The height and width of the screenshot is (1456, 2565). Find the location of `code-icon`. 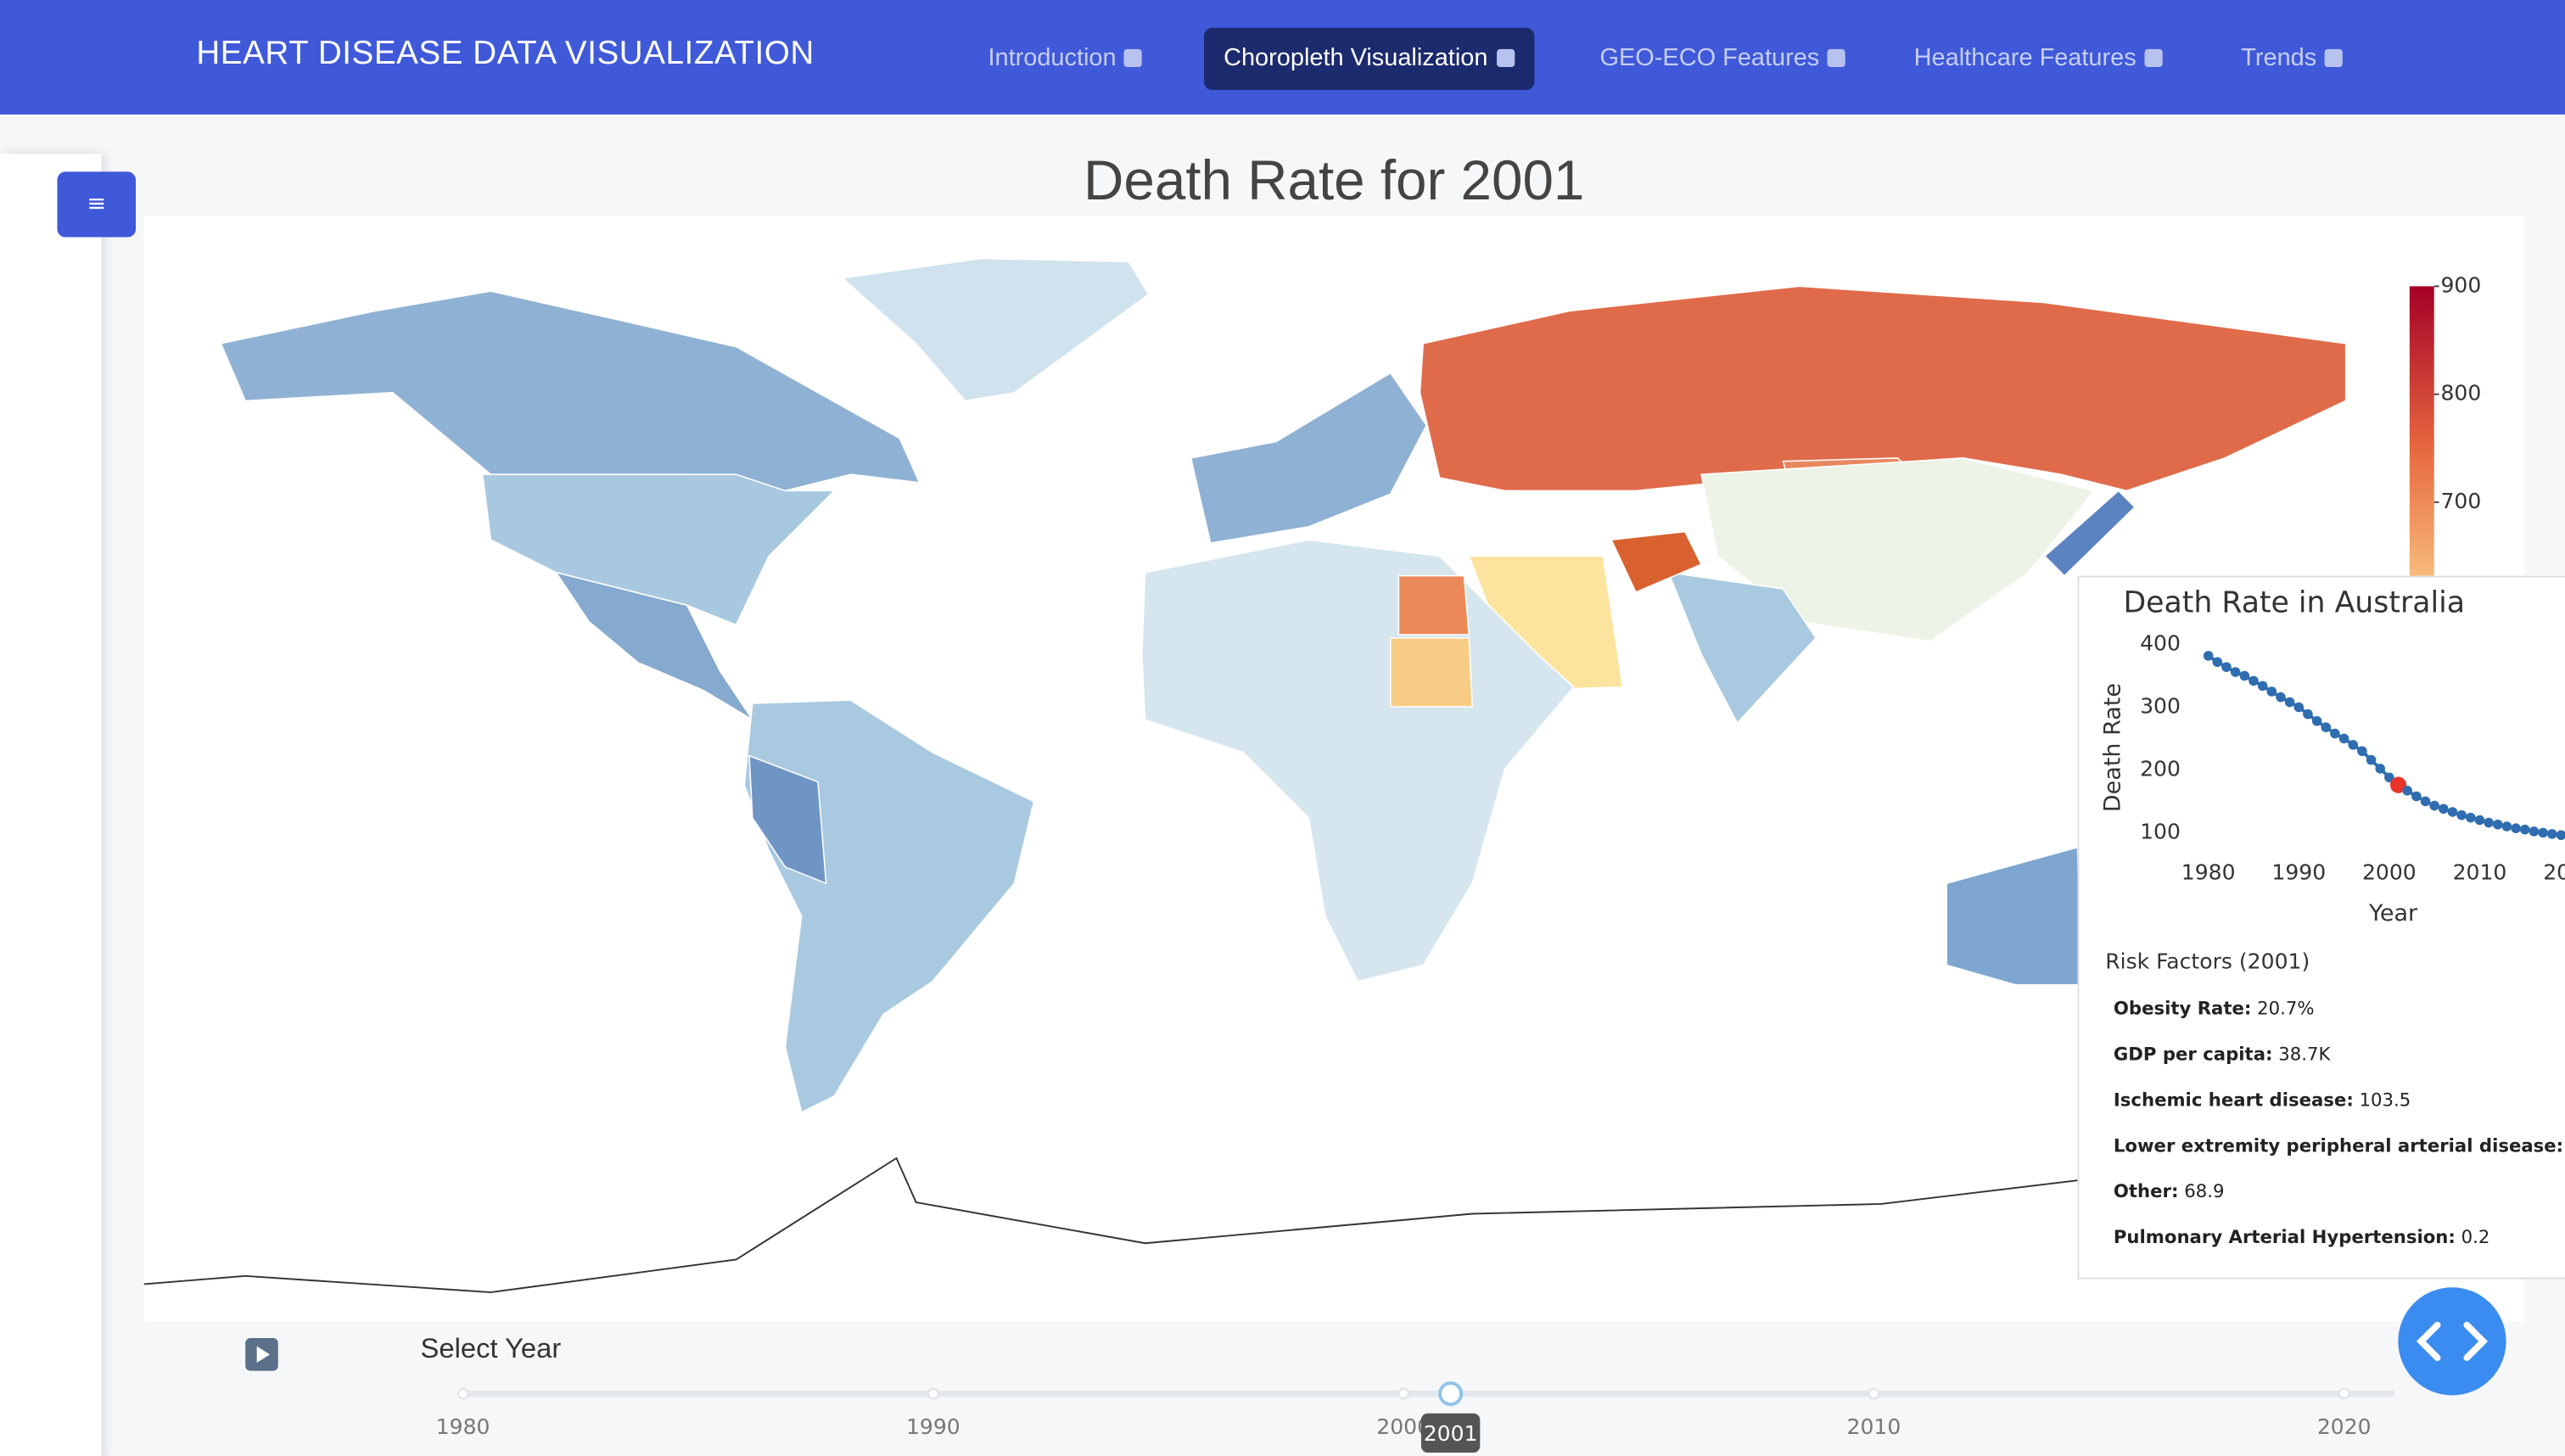

code-icon is located at coordinates (2452, 1342).